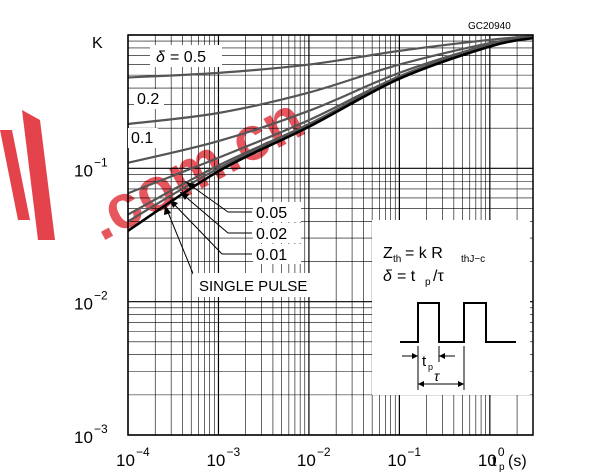 The image size is (615, 473). I want to click on series-label-d01-bg, so click(143, 138).